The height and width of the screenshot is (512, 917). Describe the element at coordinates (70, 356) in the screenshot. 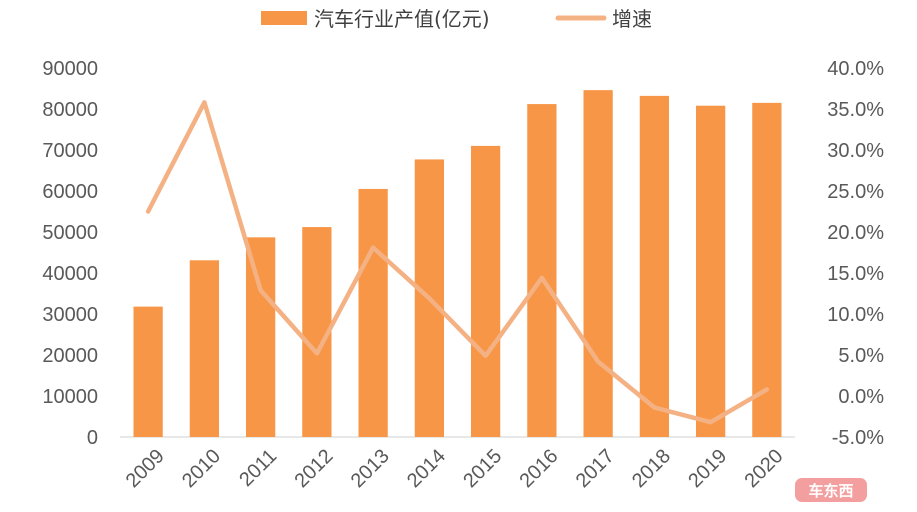

I see `y-left-tick-label: 20000` at that location.